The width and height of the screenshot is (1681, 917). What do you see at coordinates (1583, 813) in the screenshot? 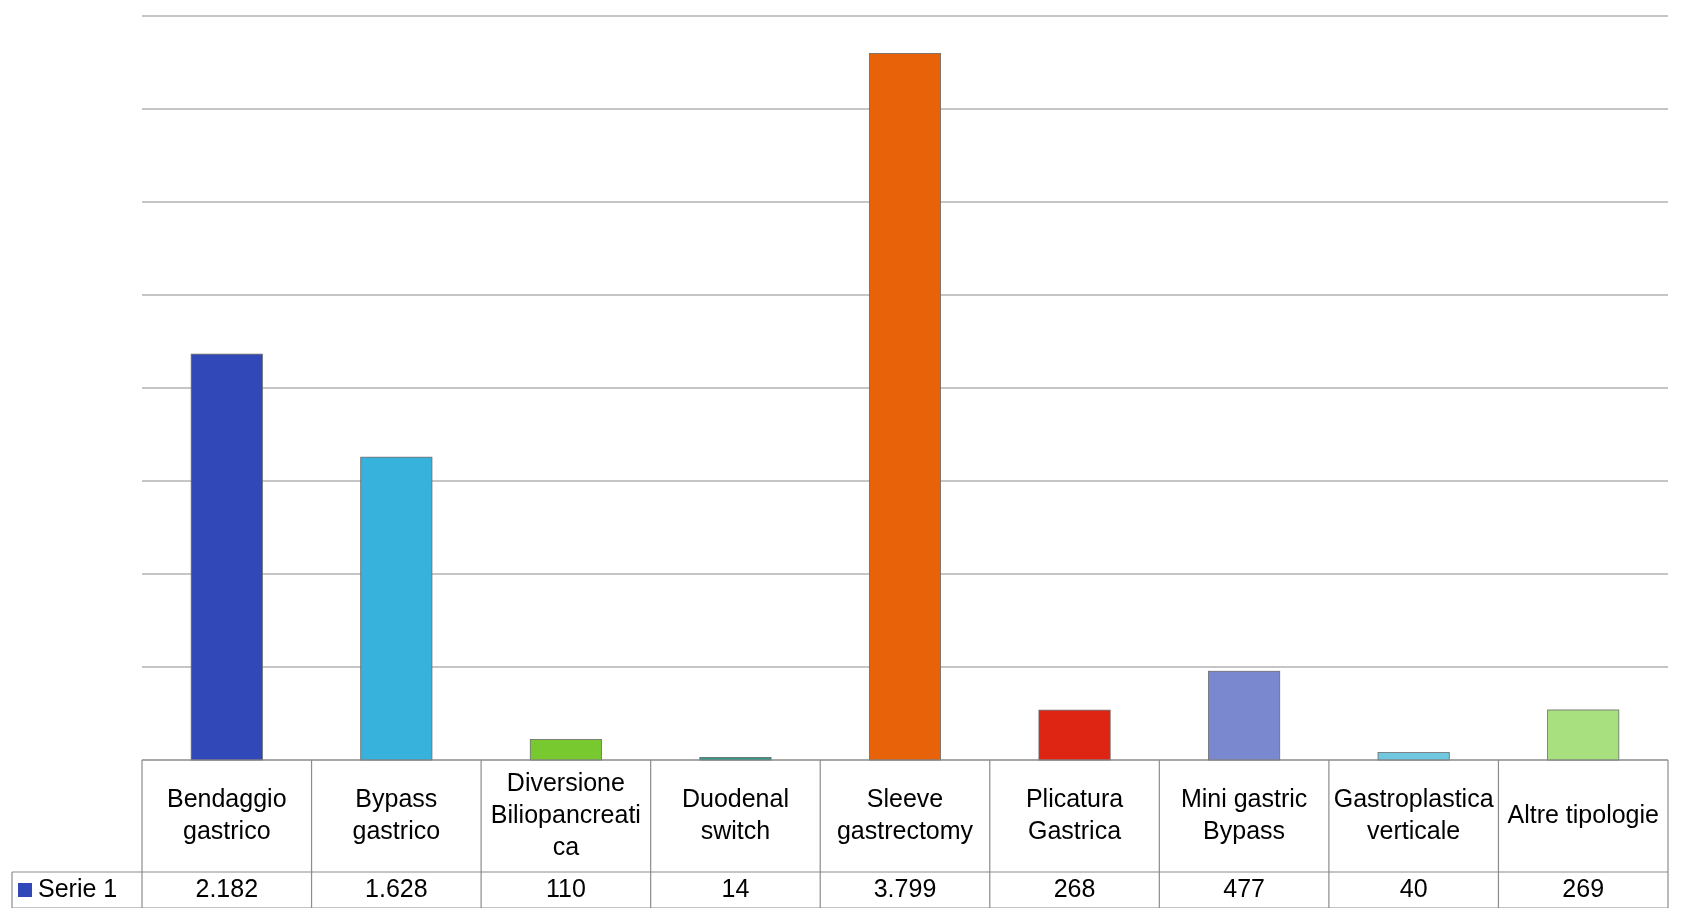
I see `x-tick-label: Altre tipologie` at bounding box center [1583, 813].